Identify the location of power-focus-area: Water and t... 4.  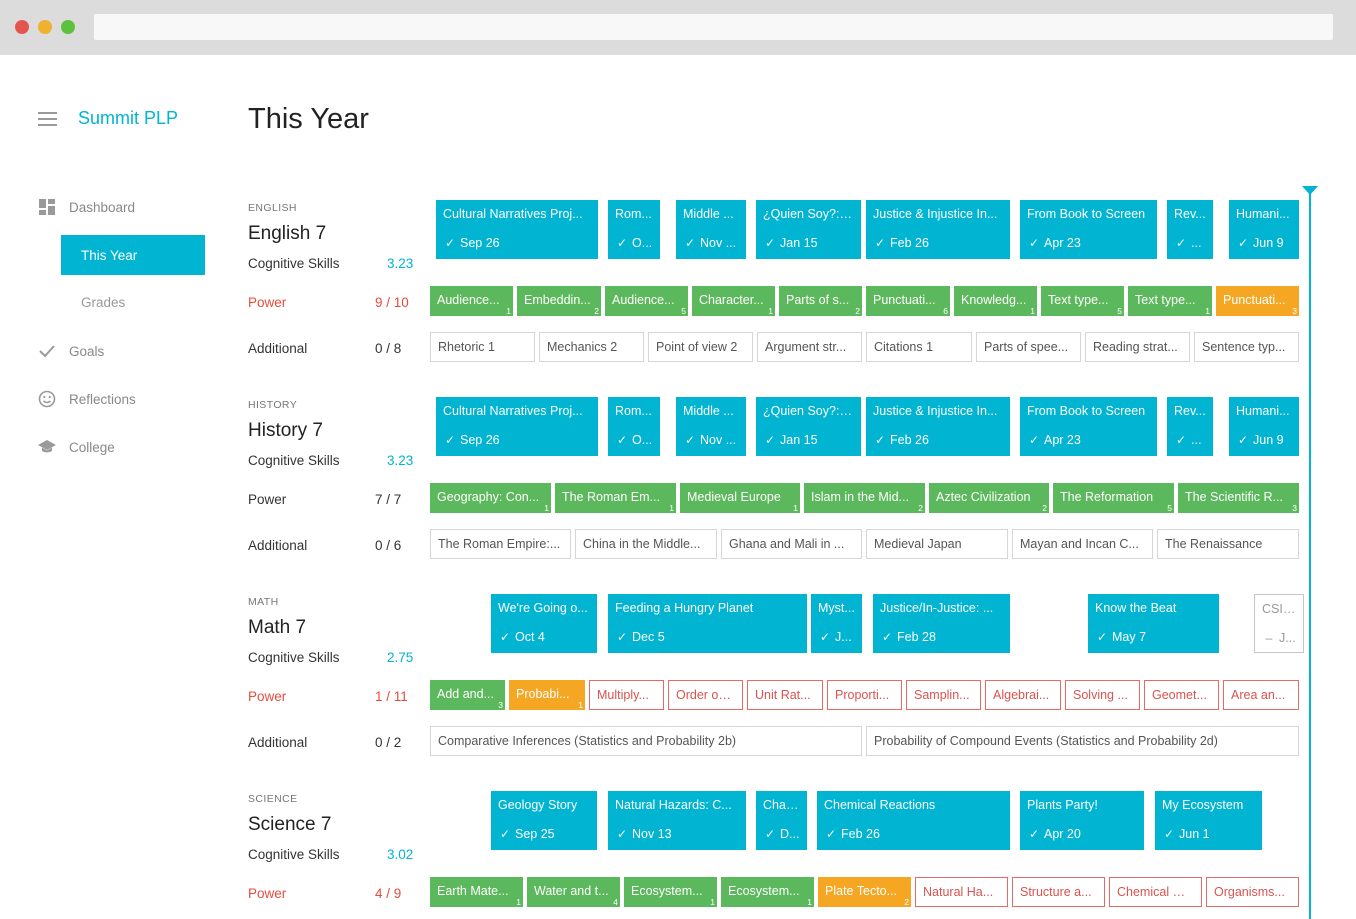
(573, 892).